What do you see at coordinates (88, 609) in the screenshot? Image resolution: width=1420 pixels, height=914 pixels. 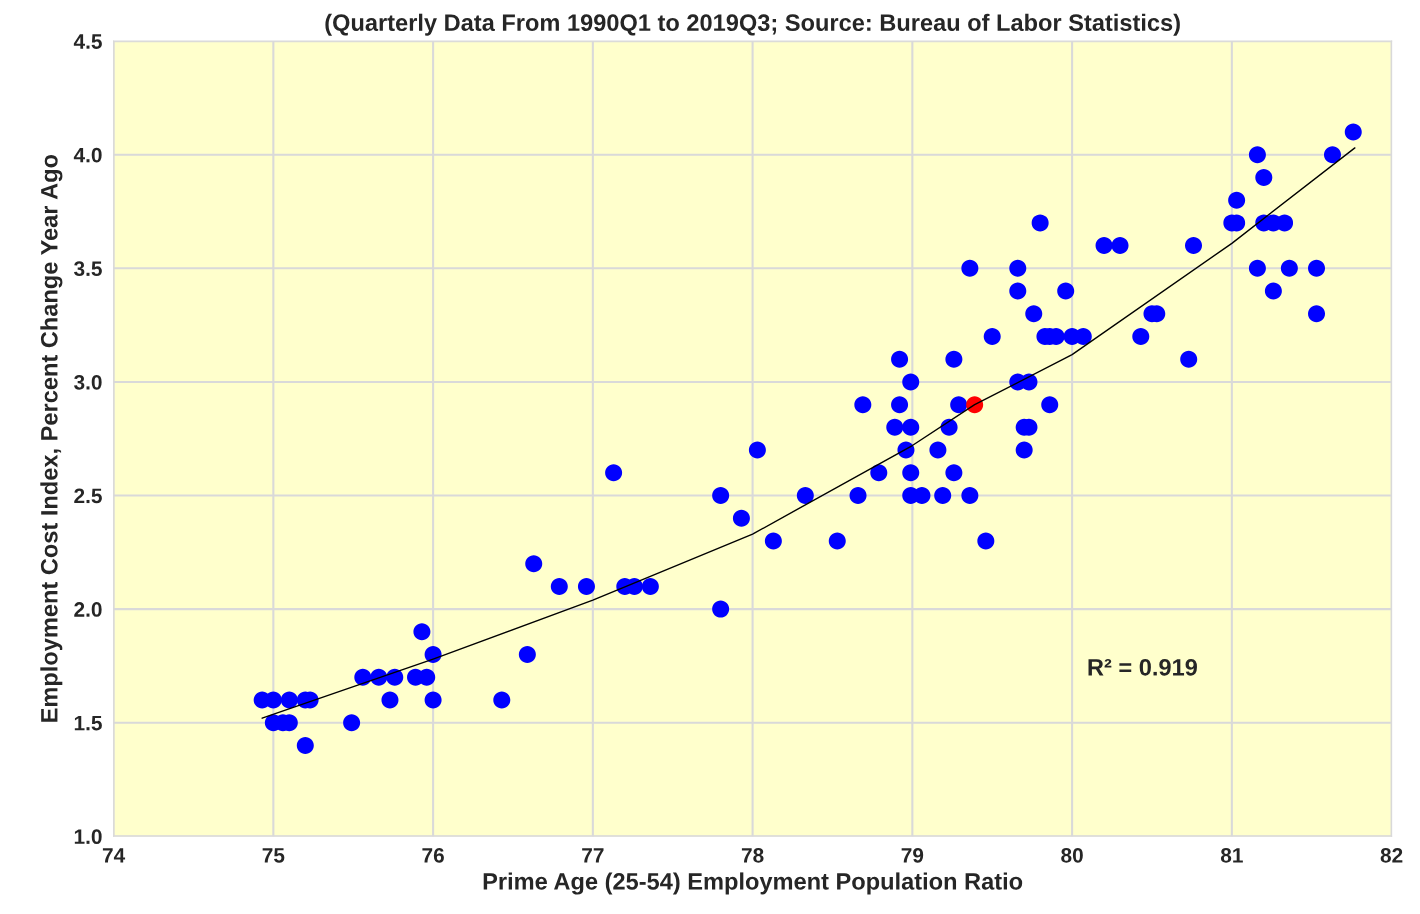 I see `y-tick-label: 2.0` at bounding box center [88, 609].